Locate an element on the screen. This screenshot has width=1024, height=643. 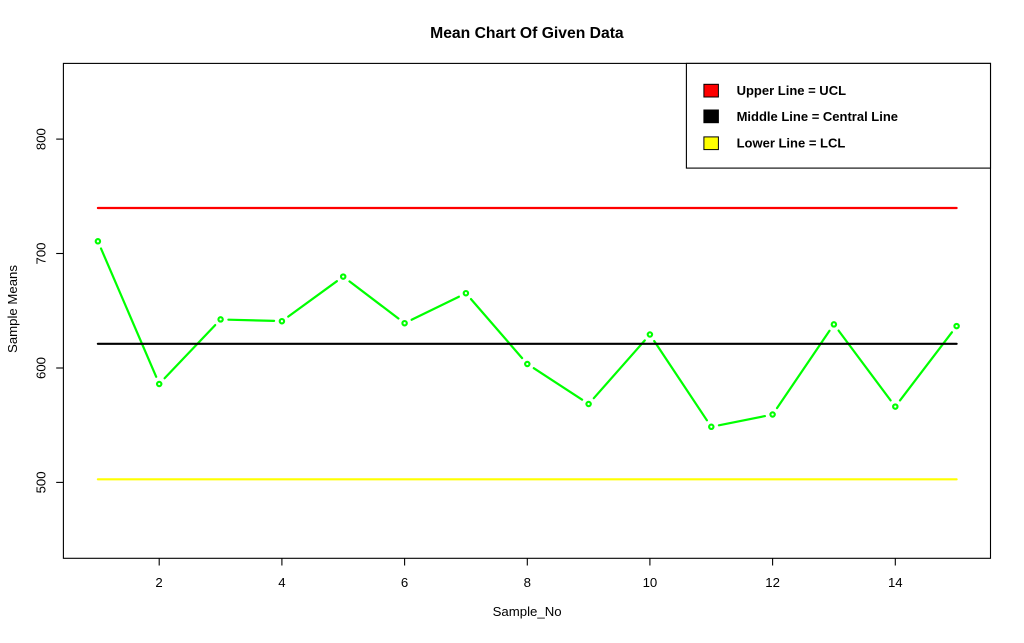
svg-text: 4 is located at coordinates (281, 582).